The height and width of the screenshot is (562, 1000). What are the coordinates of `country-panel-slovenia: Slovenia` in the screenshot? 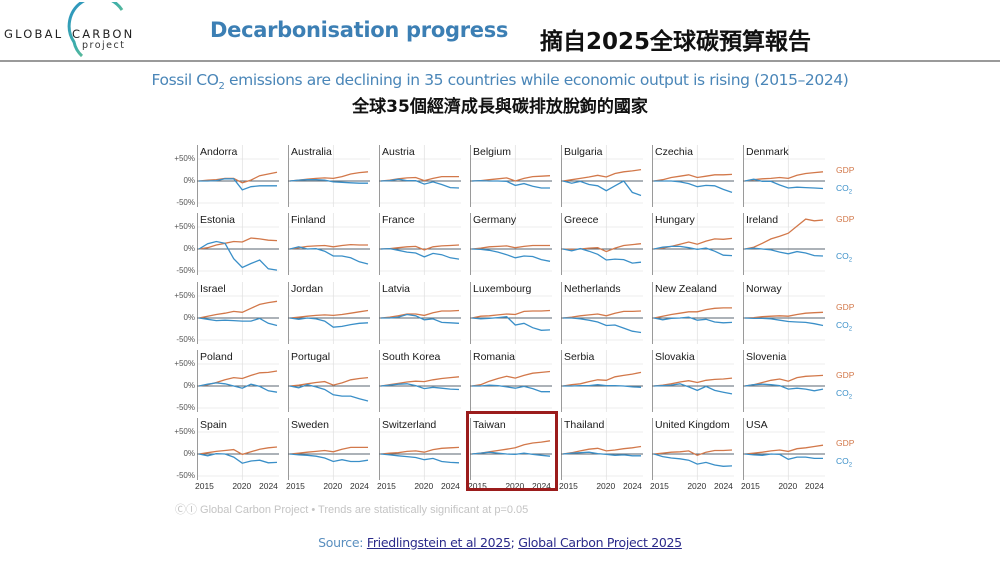 It's located at (784, 381).